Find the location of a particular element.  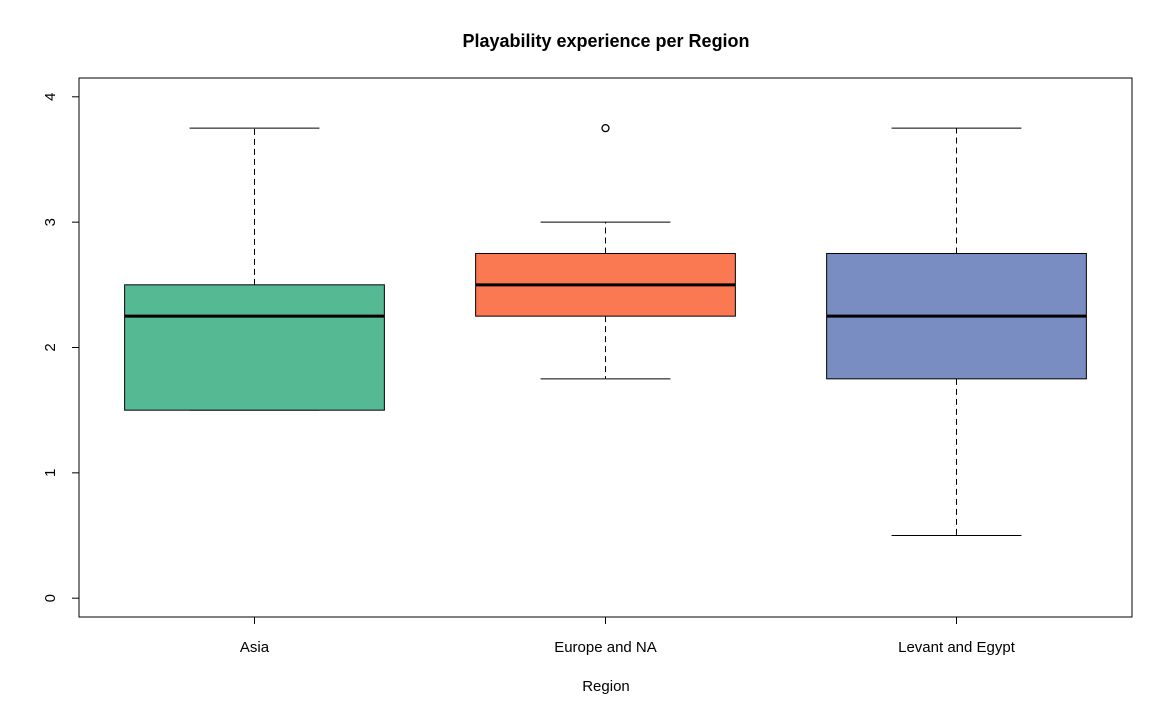

y-axis: 0 1 2 3 4 is located at coordinates (61, 347).